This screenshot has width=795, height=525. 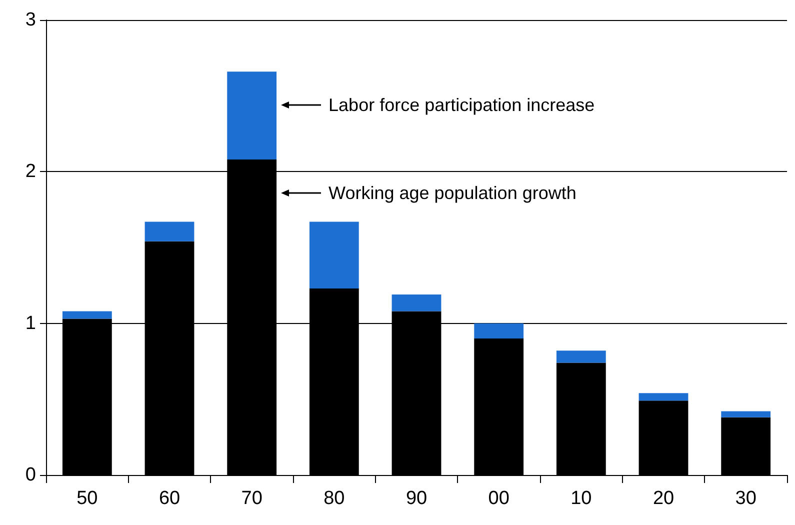 I want to click on x-tick-label: 60, so click(x=169, y=498).